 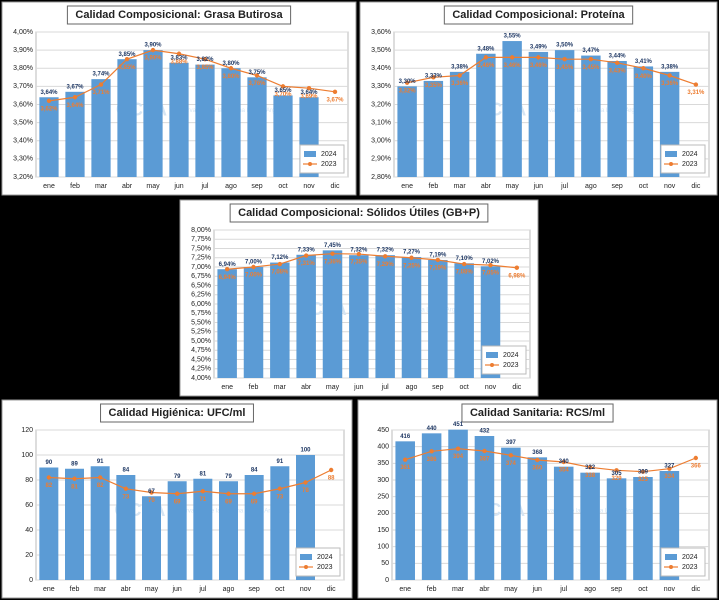 I want to click on y-tick-label: 7,00%, so click(x=201, y=267).